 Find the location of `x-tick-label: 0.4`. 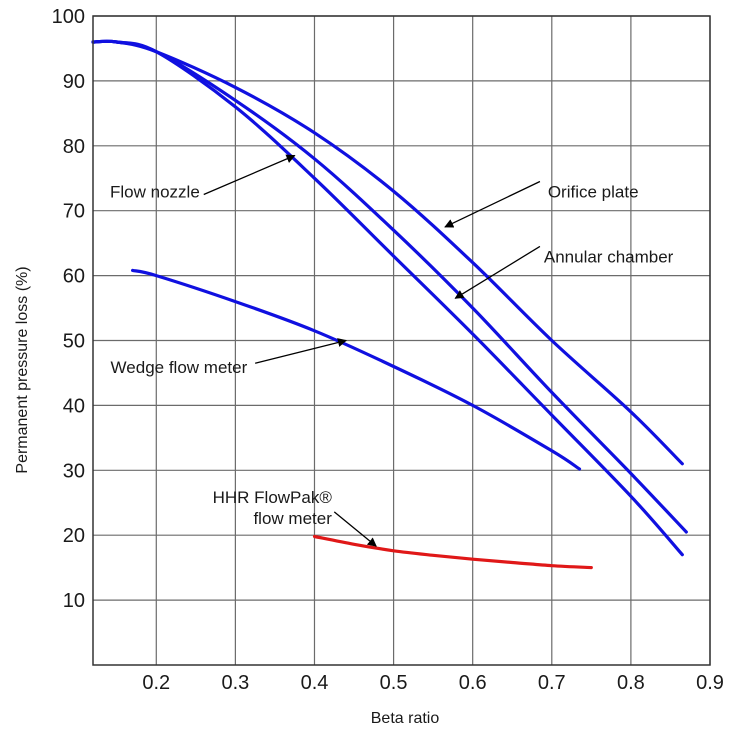

x-tick-label: 0.4 is located at coordinates (315, 683).